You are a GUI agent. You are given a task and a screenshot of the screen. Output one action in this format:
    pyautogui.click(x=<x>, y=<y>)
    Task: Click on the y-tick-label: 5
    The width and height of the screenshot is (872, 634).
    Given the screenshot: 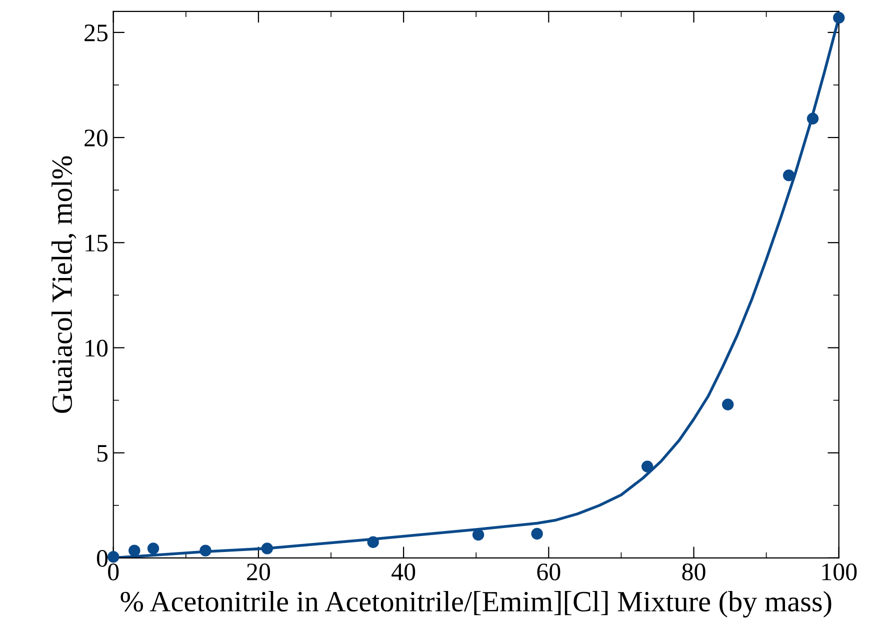 What is the action you would take?
    pyautogui.click(x=102, y=453)
    